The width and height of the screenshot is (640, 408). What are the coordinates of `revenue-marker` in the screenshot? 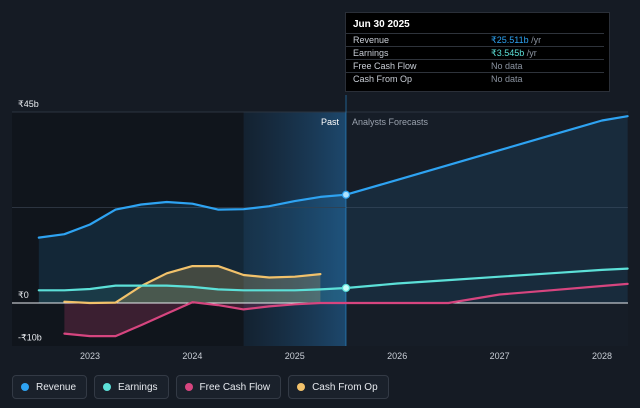 It's located at (346, 194).